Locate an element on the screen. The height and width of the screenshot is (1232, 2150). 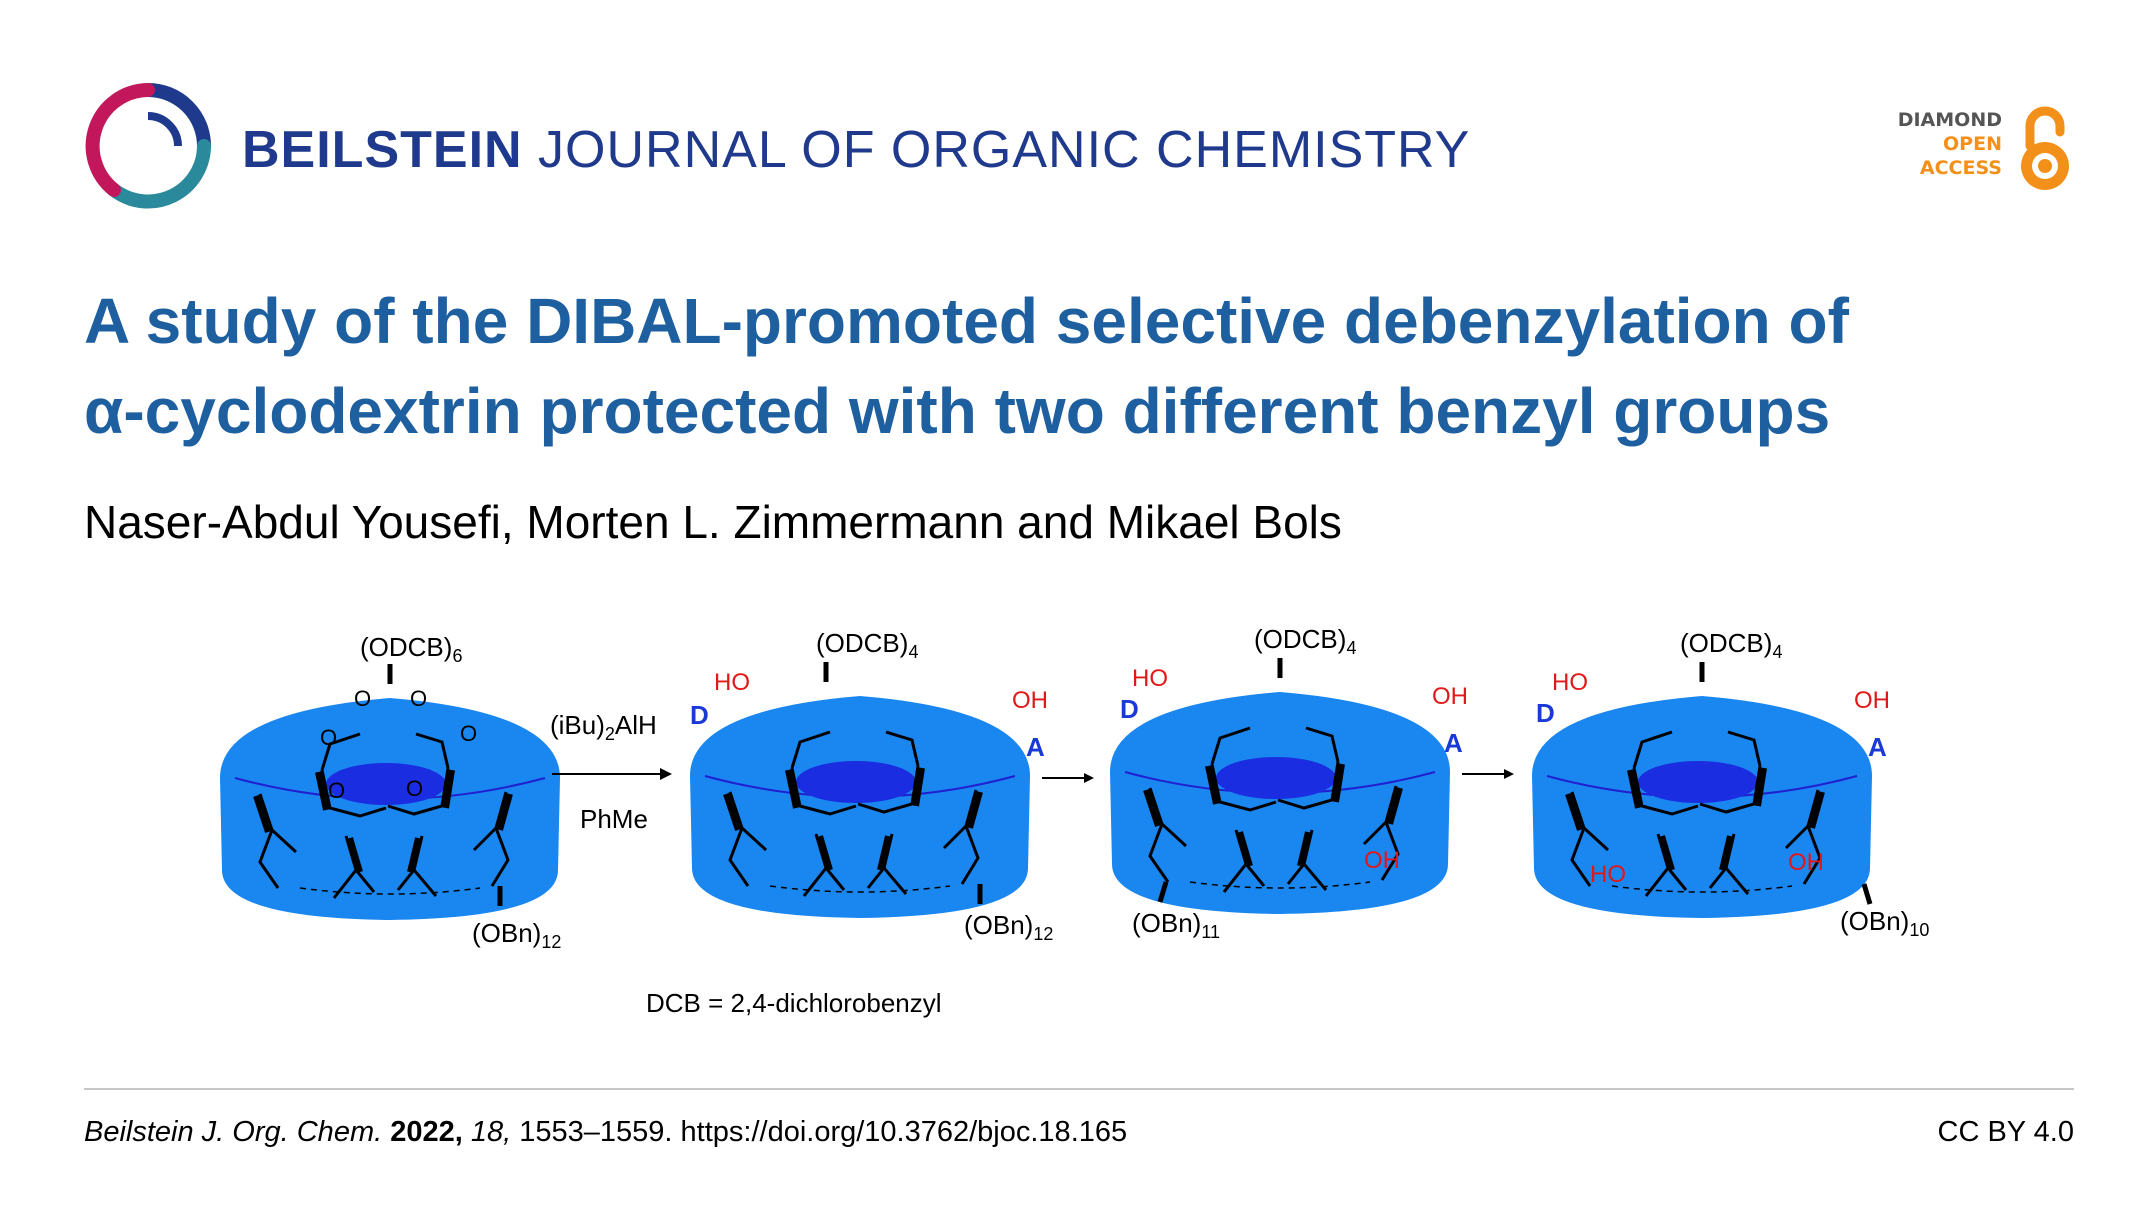
journal-abbrev: Beilstein J. Org. Chem. is located at coordinates (233, 1132).